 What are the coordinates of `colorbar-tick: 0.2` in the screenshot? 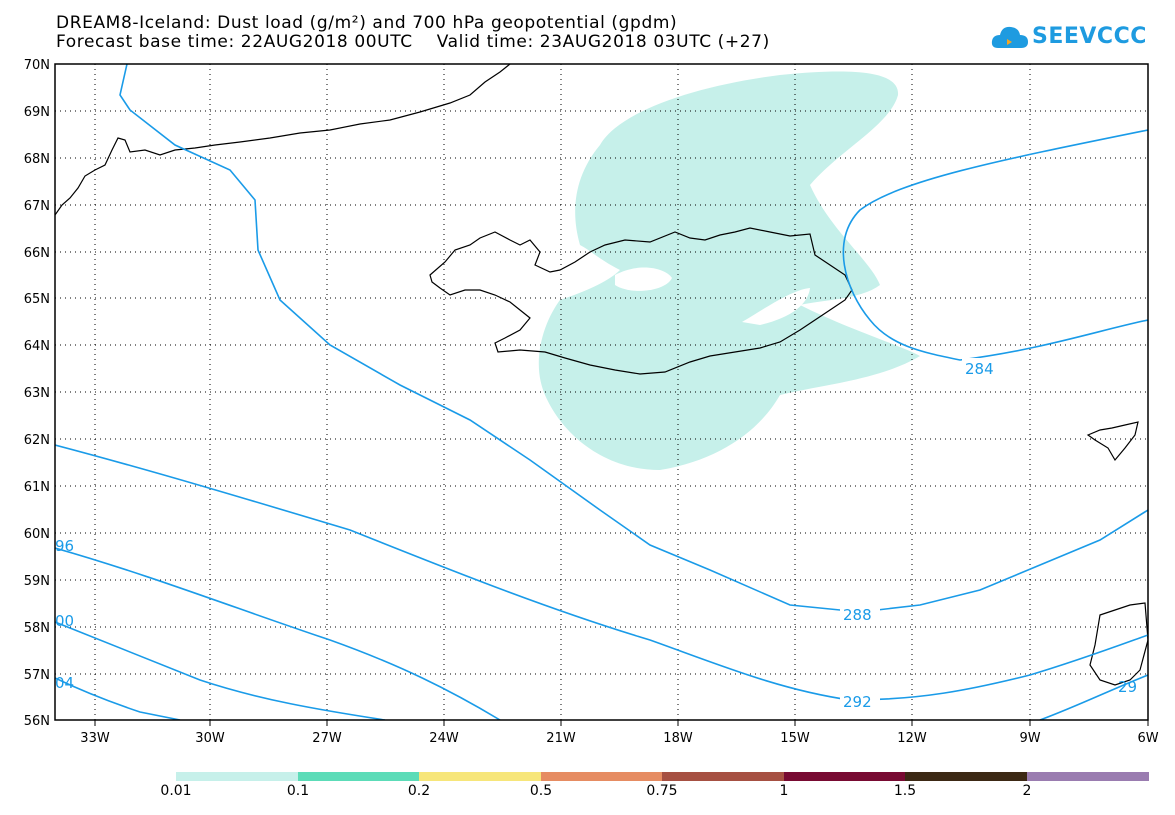 It's located at (419, 791).